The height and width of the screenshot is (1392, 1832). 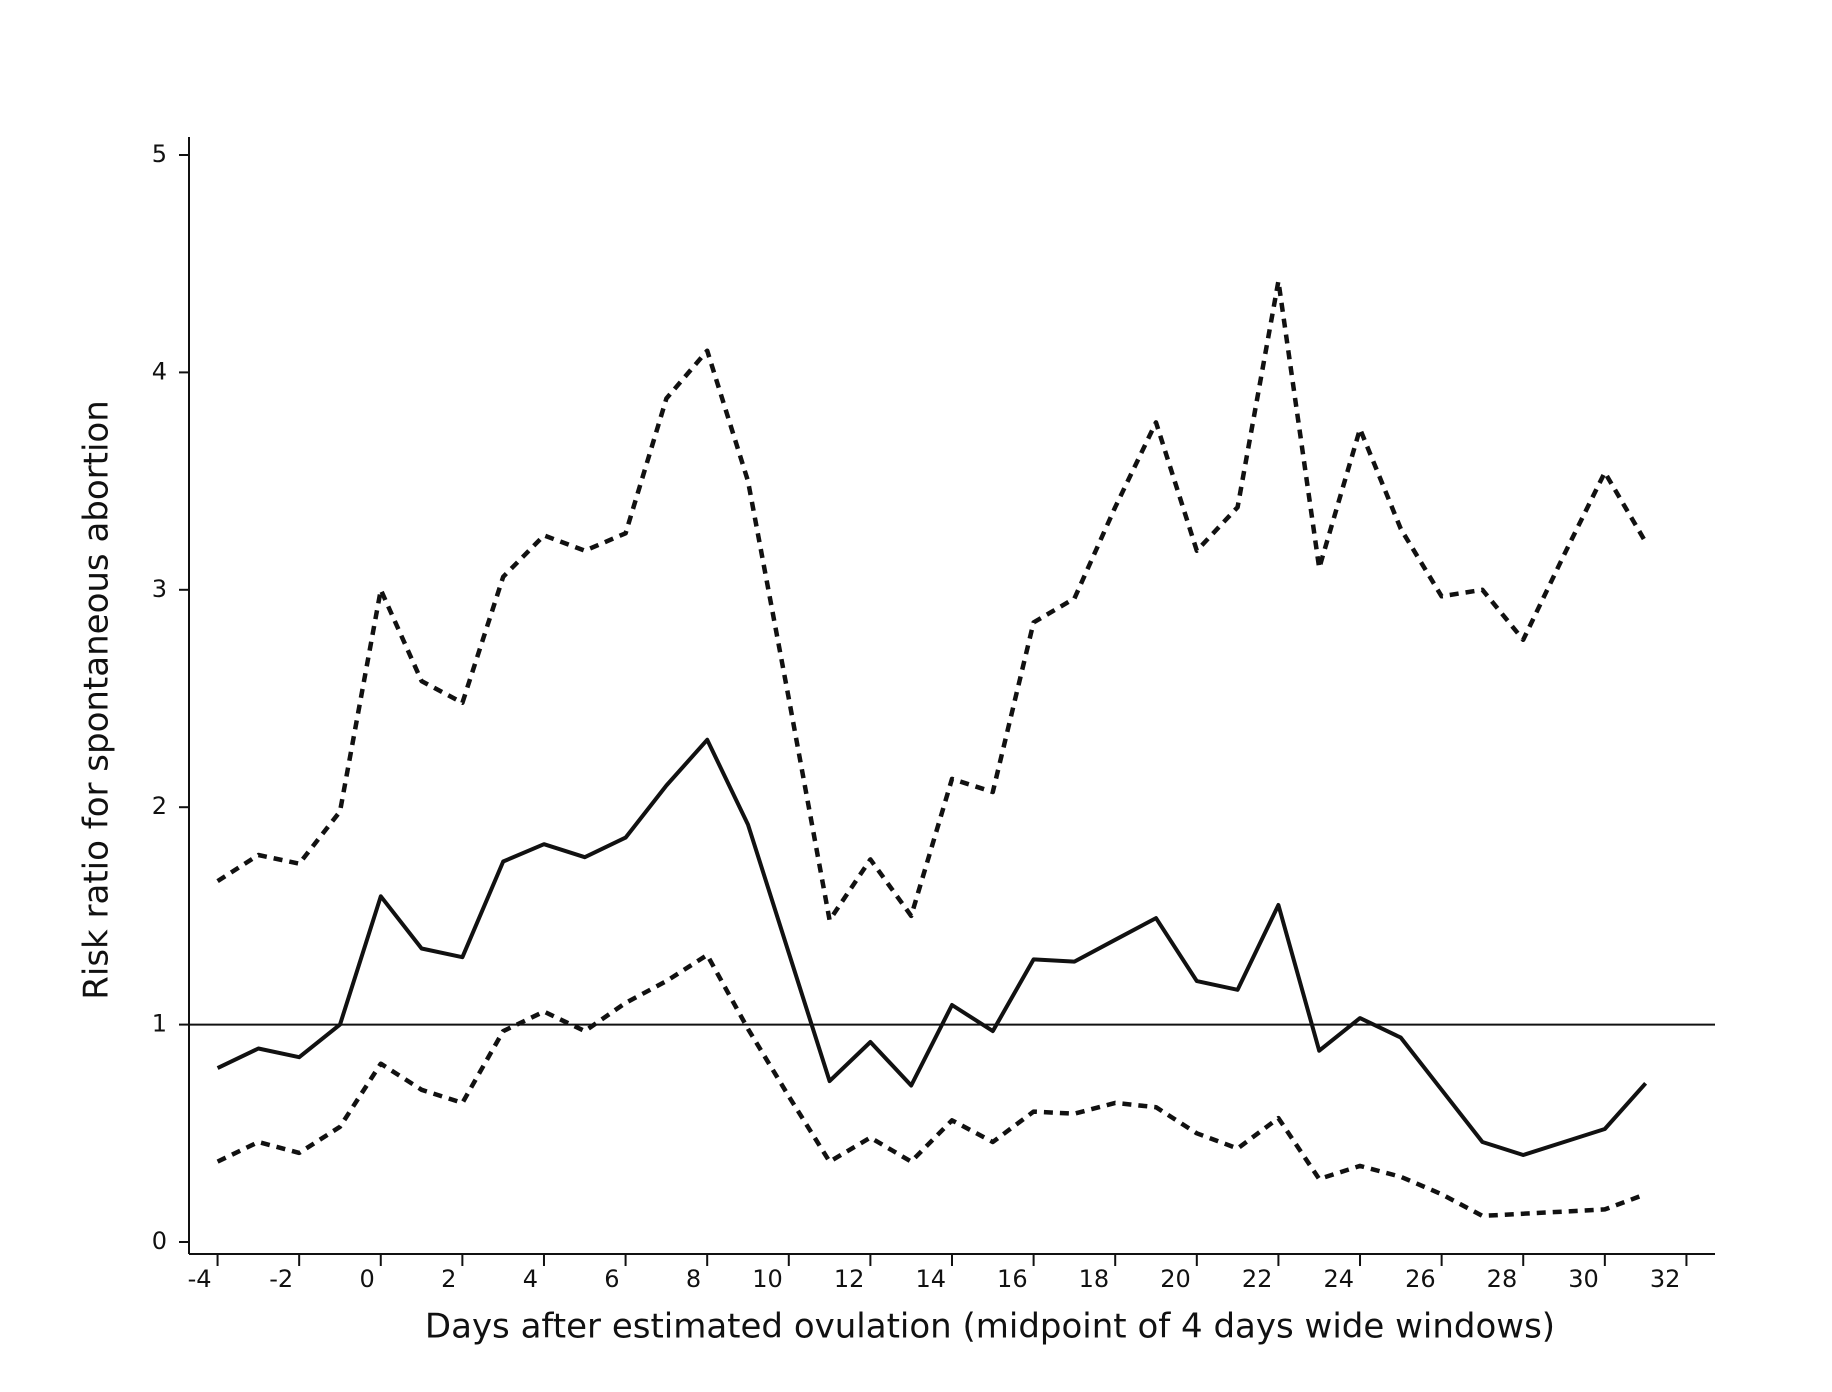 What do you see at coordinates (159, 371) in the screenshot?
I see `y-tick-label: 4` at bounding box center [159, 371].